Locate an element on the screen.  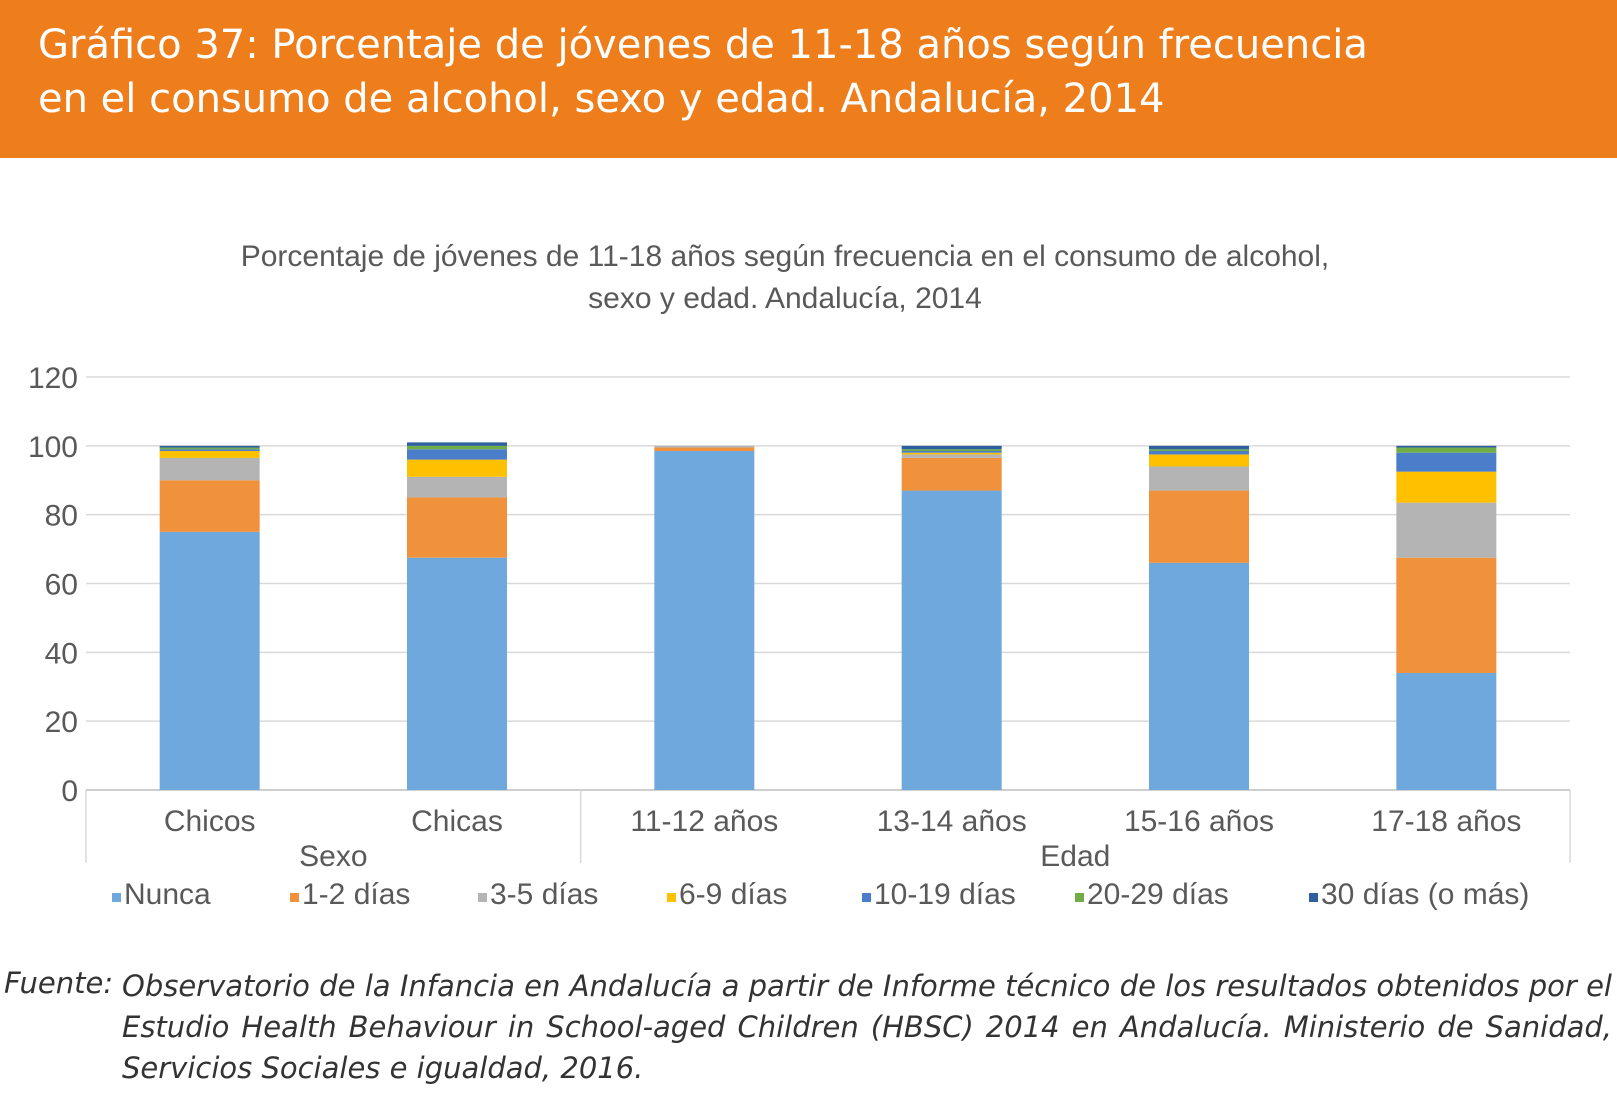
y-tick-label: 0 is located at coordinates (69, 791).